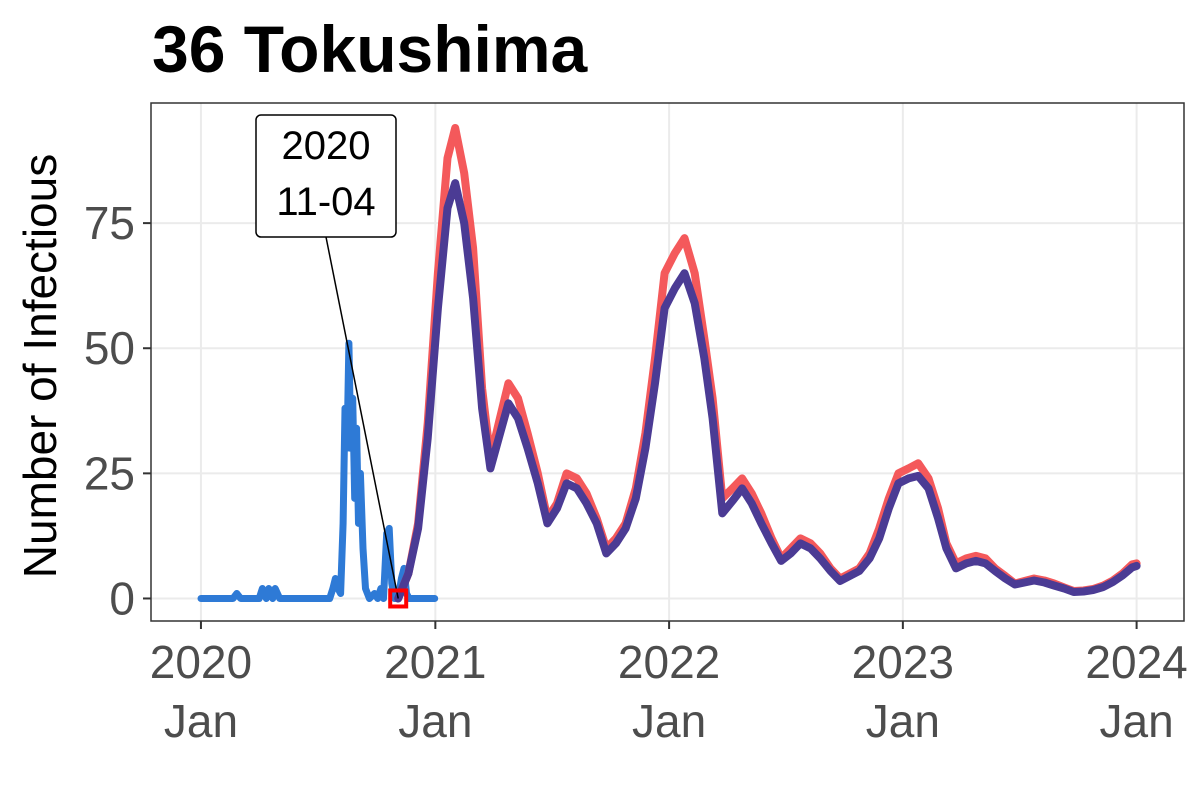 The height and width of the screenshot is (800, 1200). What do you see at coordinates (109, 348) in the screenshot?
I see `y-tick-label: 50` at bounding box center [109, 348].